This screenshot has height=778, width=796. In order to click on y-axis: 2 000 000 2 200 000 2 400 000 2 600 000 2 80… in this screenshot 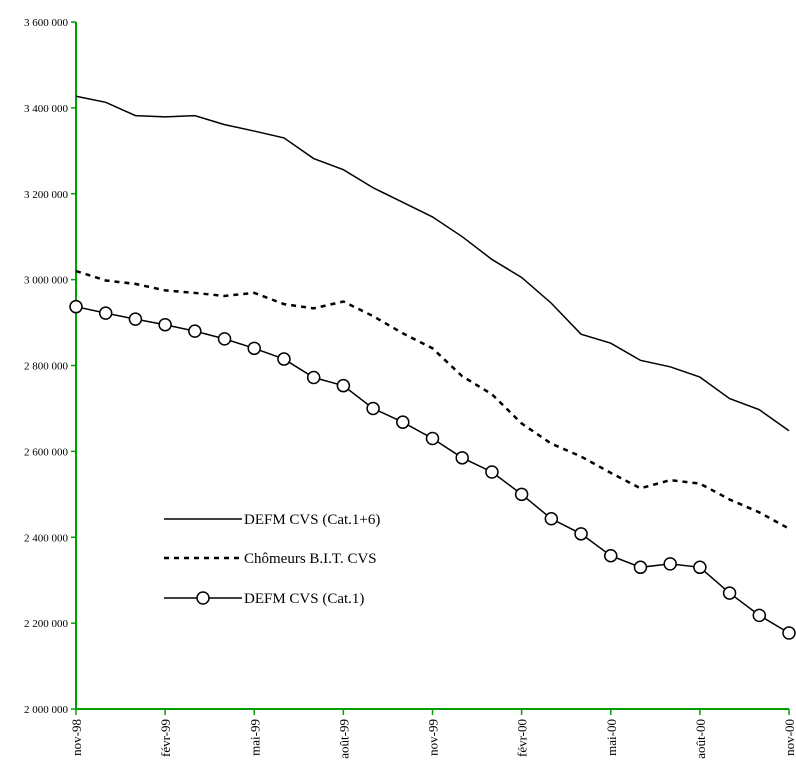, I will do `click(50, 366)`.